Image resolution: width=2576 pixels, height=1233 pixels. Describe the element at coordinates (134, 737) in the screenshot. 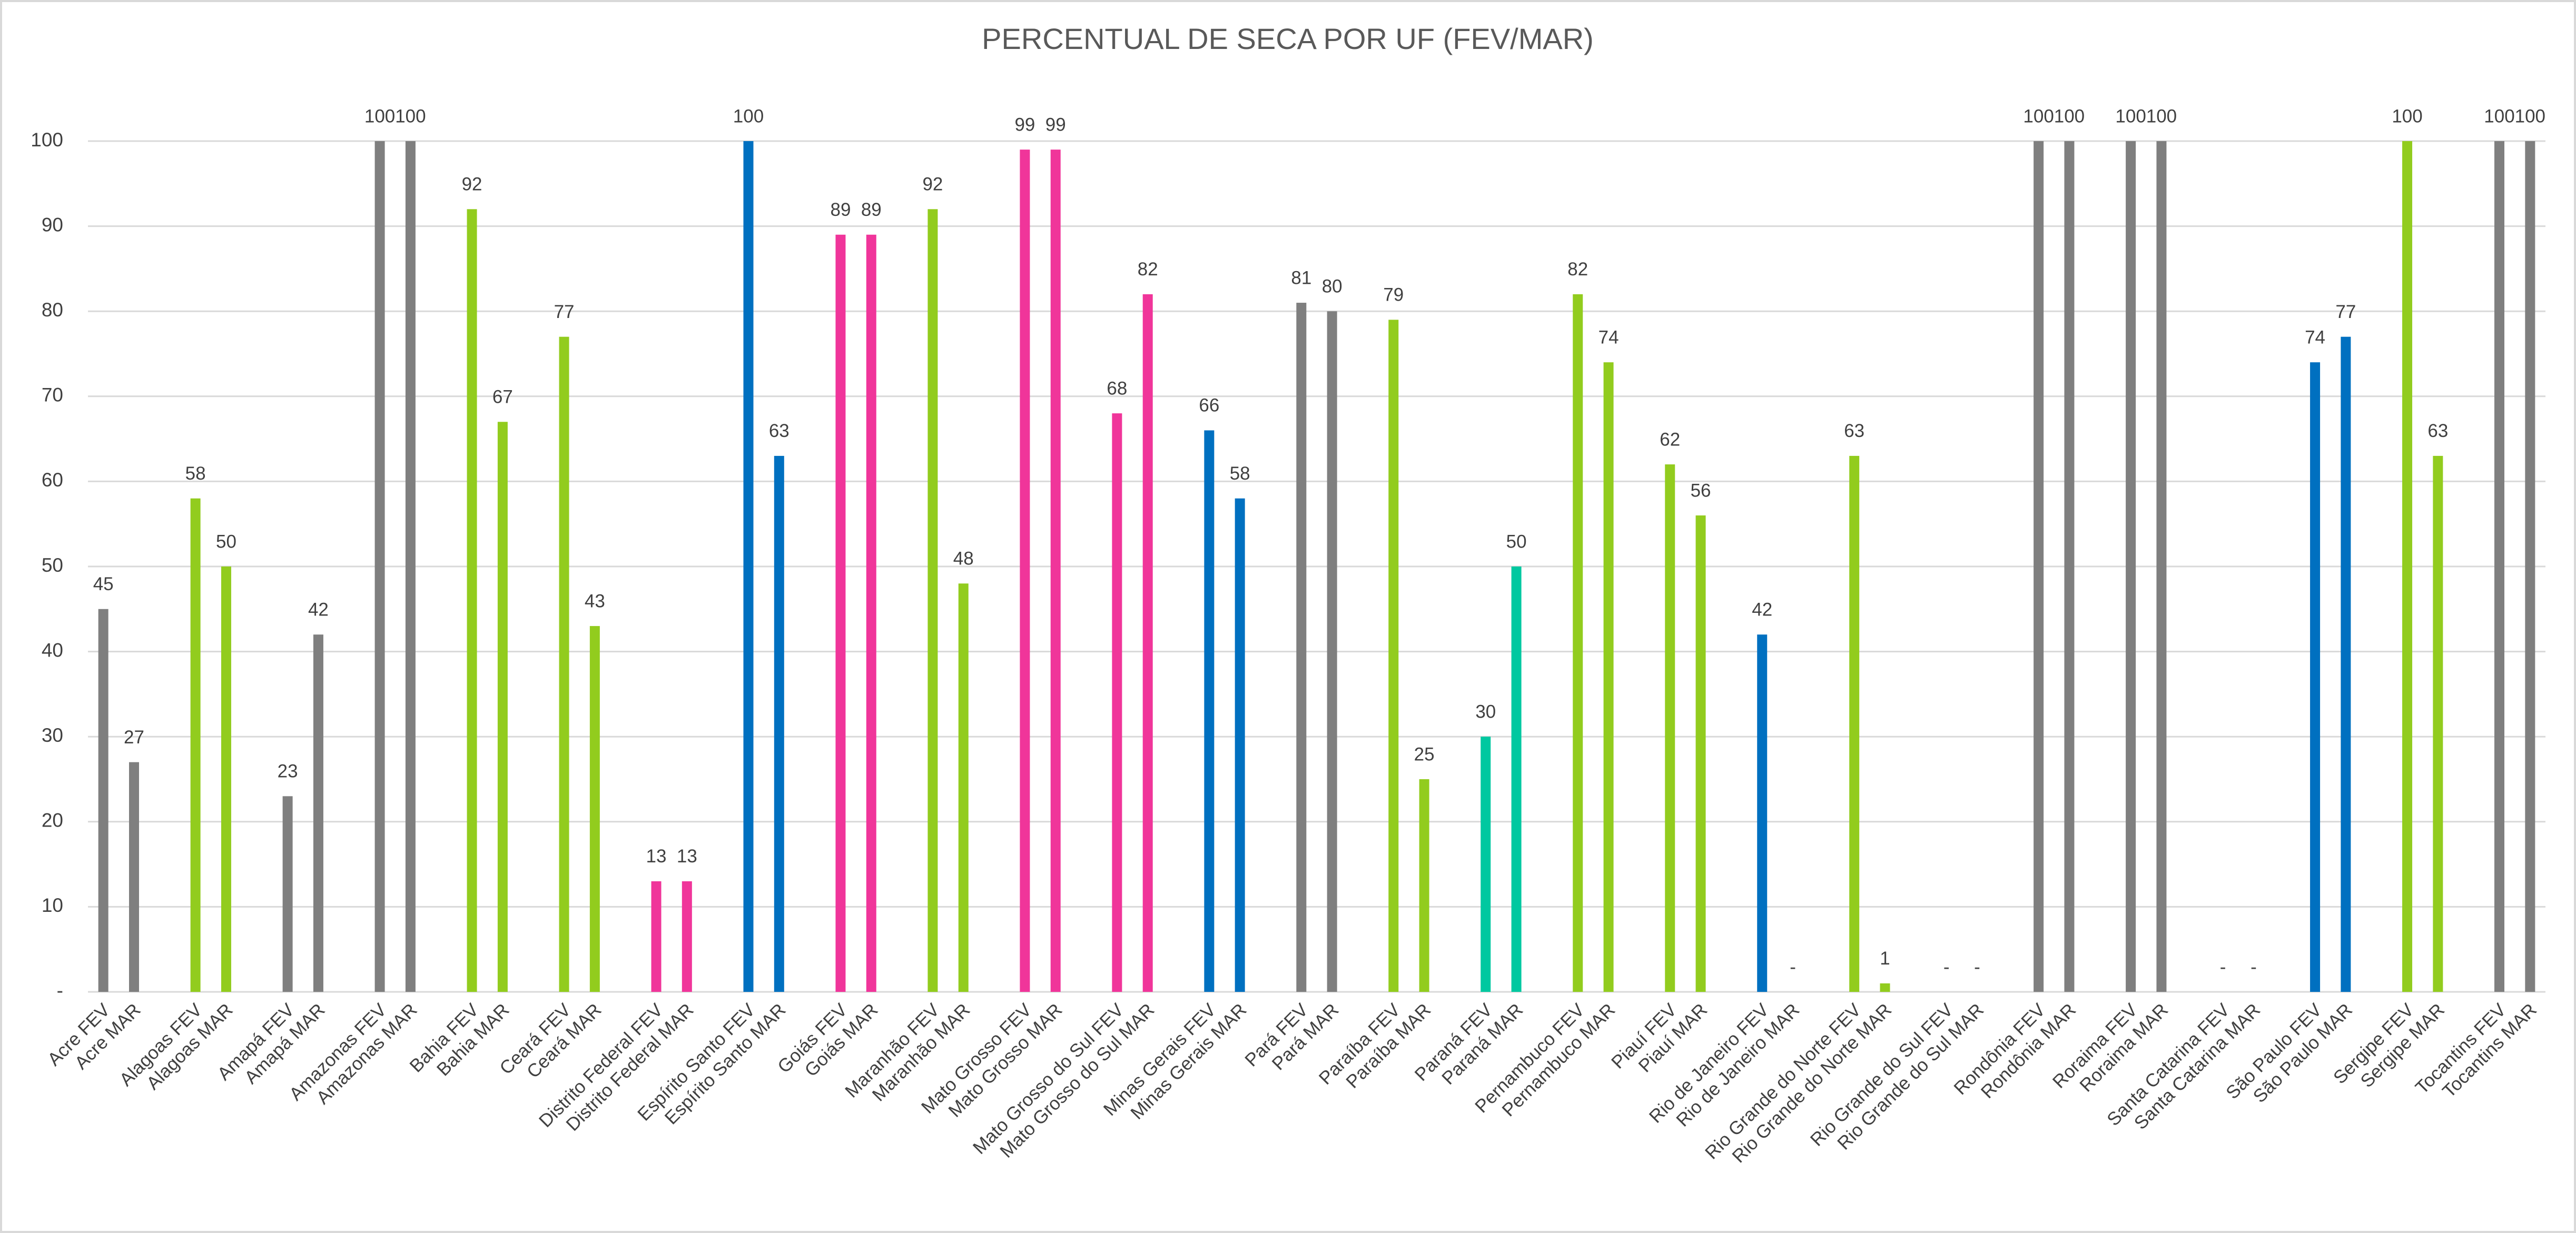

I see `data-label: 27` at that location.